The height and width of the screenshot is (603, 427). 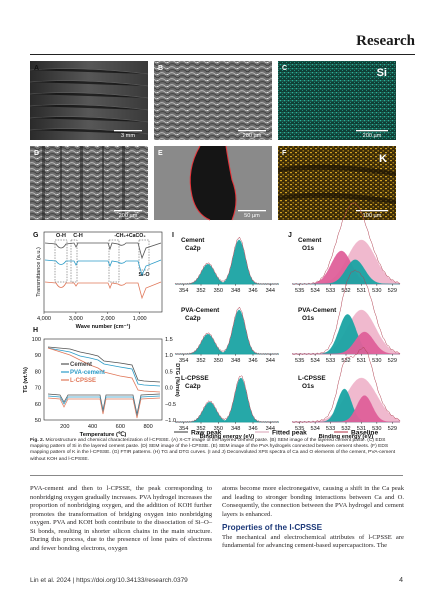 I want to click on dtg-lcpsse, so click(x=104, y=408).